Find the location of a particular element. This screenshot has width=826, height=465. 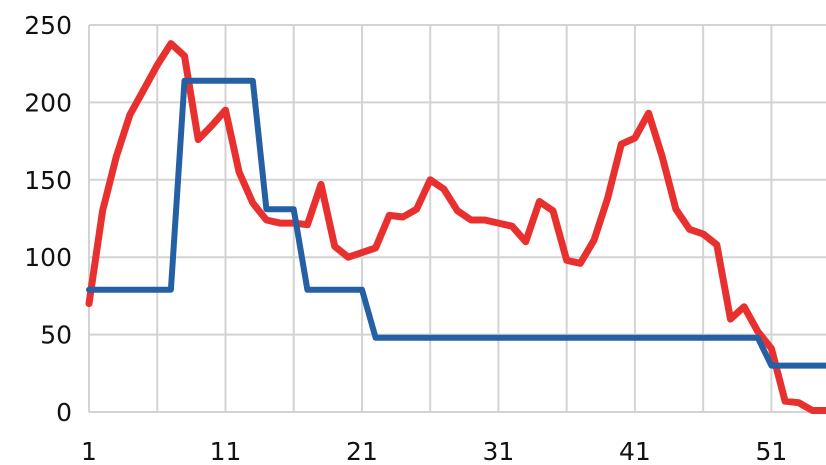

y-tick-label: 250 is located at coordinates (48, 25).